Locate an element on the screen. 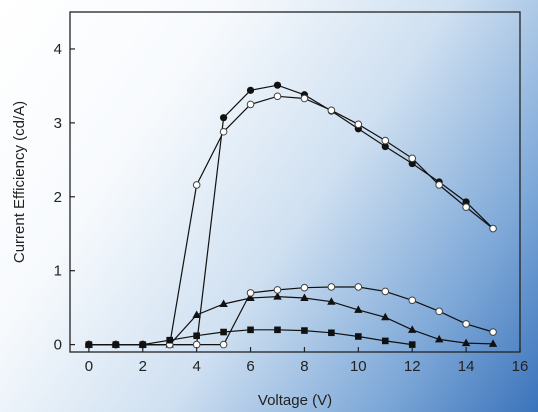  y-tick-label: 0 is located at coordinates (58, 345).